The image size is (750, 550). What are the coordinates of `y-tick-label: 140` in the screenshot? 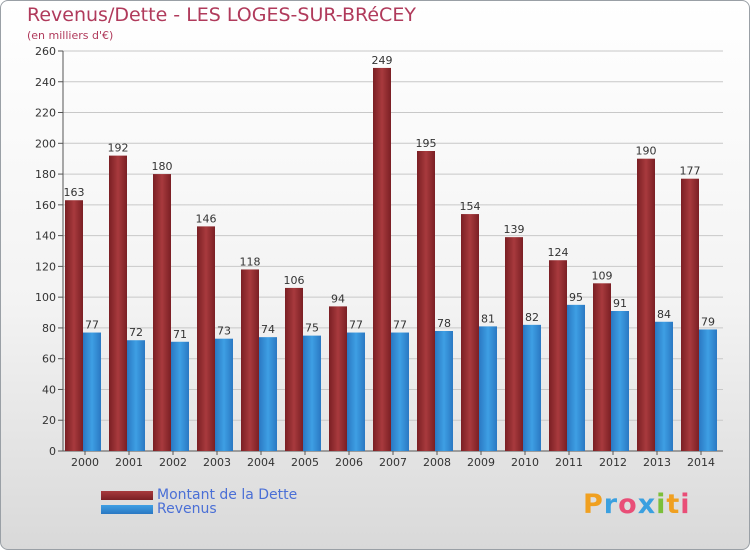 It's located at (45, 236).